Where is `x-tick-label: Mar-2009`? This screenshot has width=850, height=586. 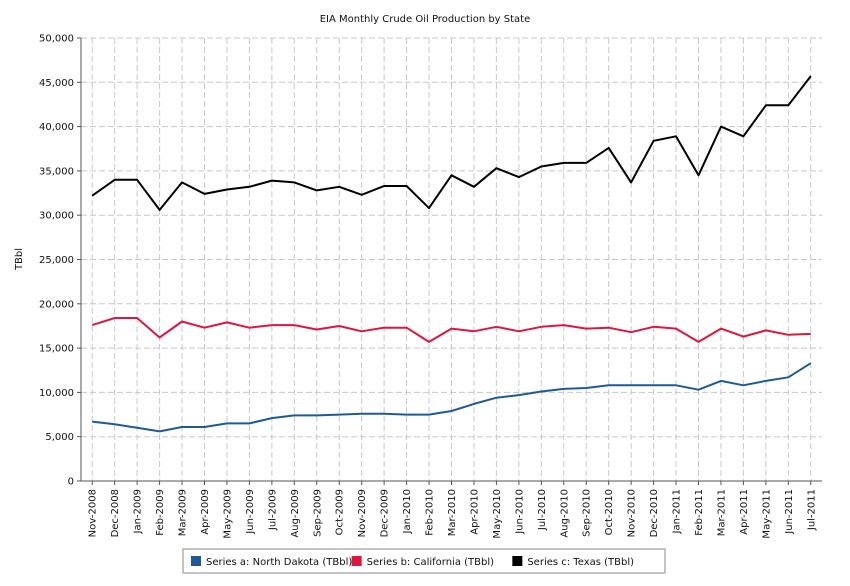 x-tick-label: Mar-2009 is located at coordinates (183, 512).